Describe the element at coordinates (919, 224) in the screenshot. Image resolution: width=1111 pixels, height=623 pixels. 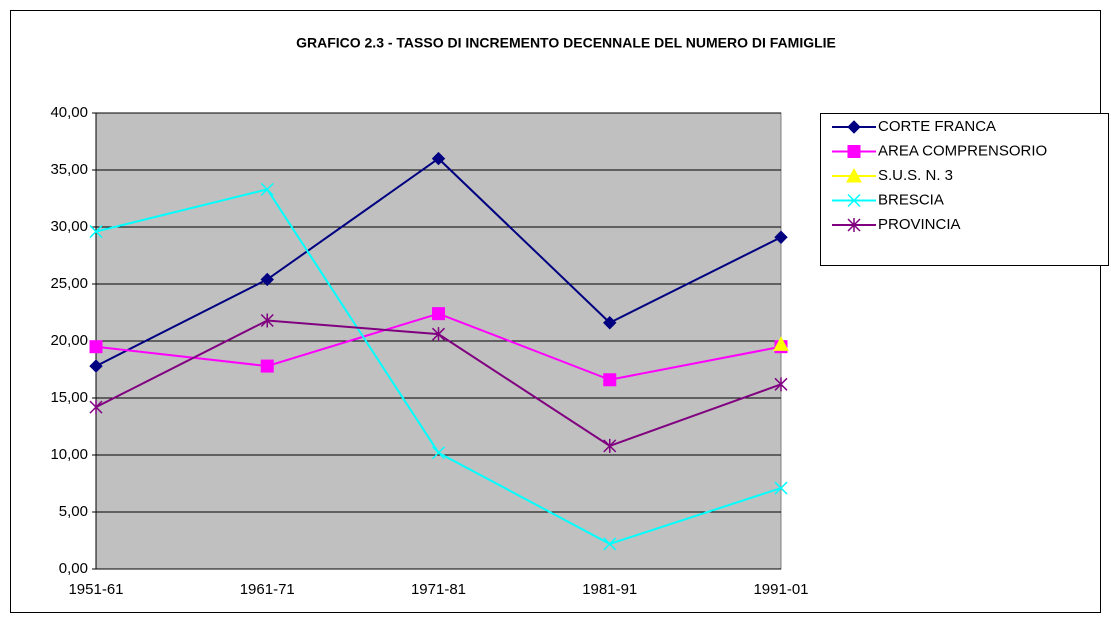
I see `legend-label: PROVINCIA` at that location.